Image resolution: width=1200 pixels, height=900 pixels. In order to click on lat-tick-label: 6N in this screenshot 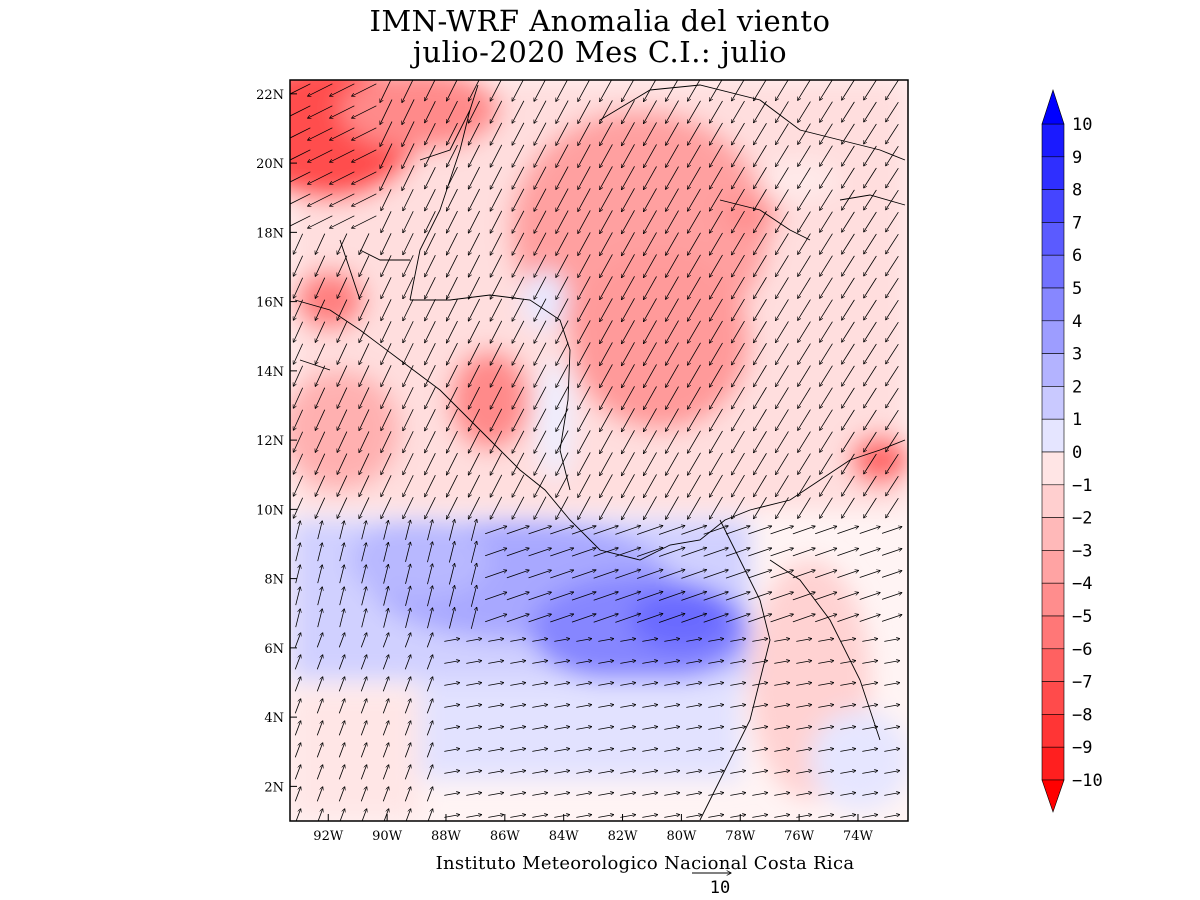, I will do `click(274, 649)`.